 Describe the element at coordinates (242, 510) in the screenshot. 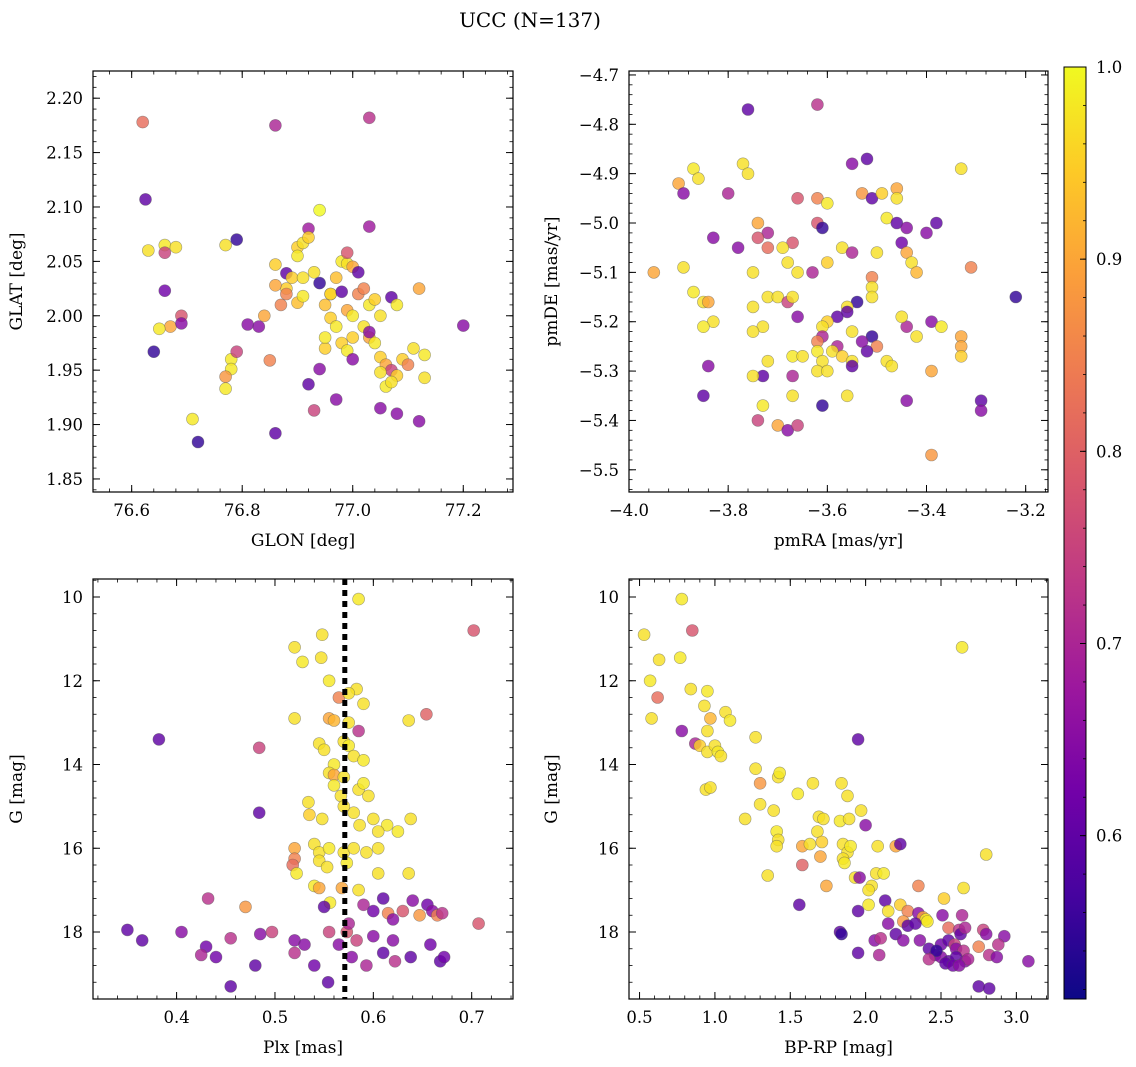

I see `x-tick-label: 76.8` at that location.